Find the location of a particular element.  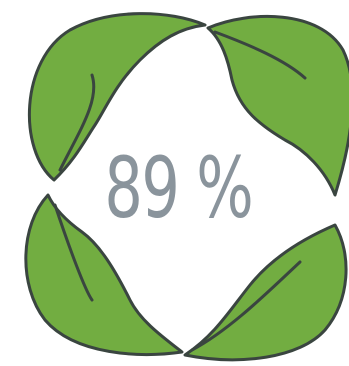

percentage-value-label: 89 % is located at coordinates (178, 188).